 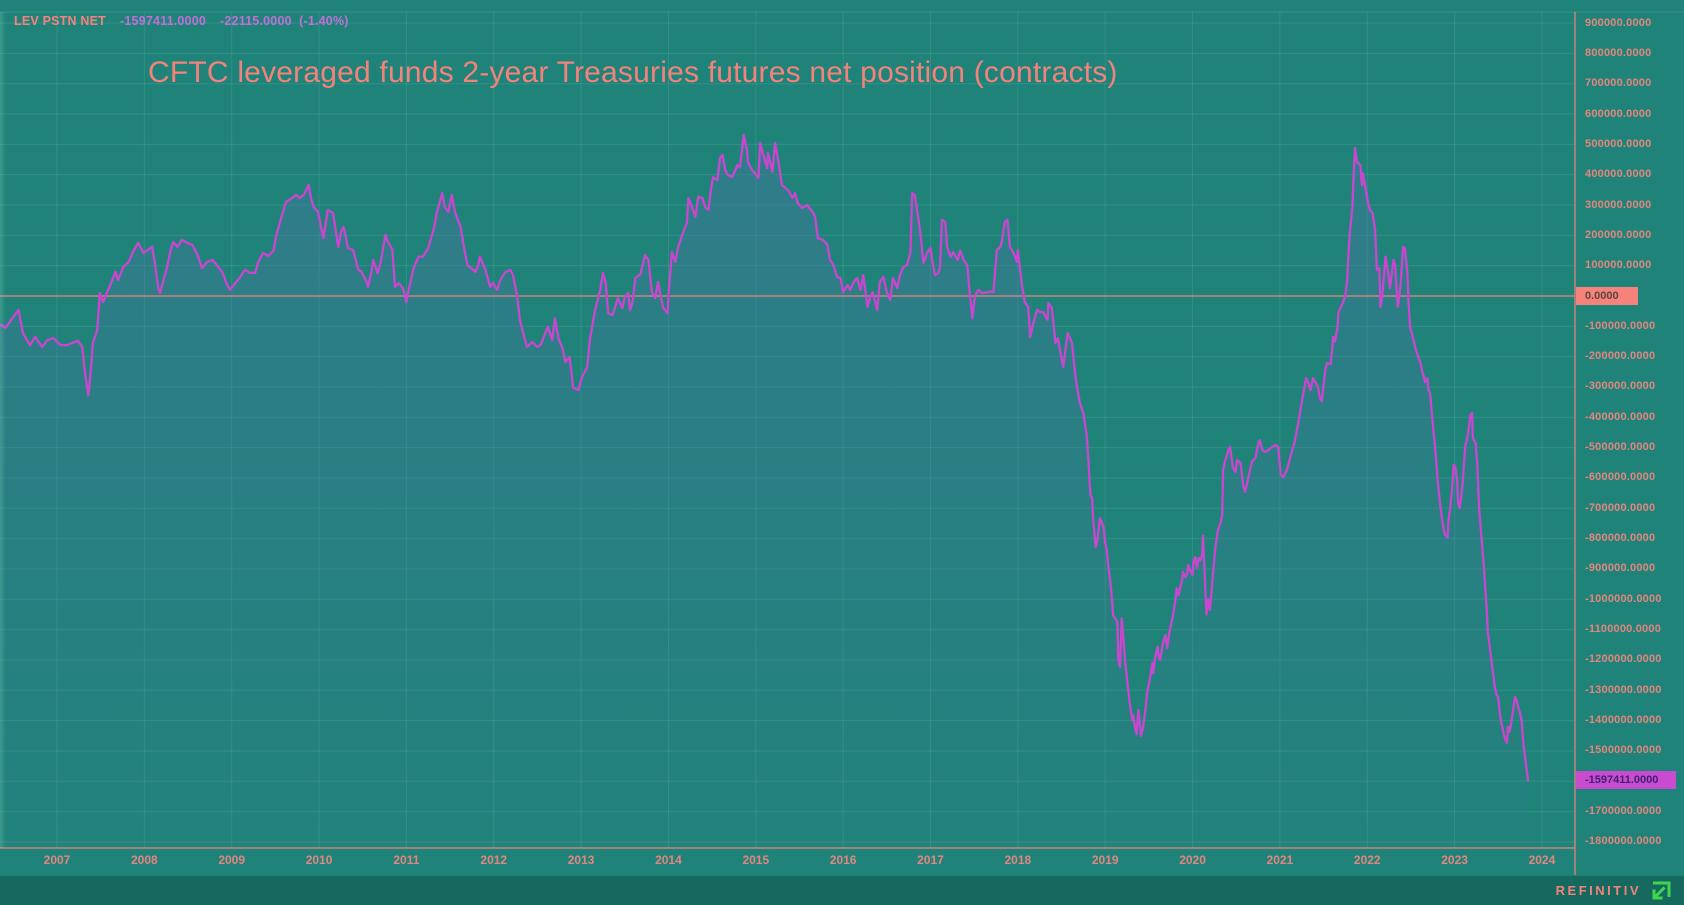 What do you see at coordinates (842, 890) in the screenshot?
I see `bottom-bar: REFINITIV` at bounding box center [842, 890].